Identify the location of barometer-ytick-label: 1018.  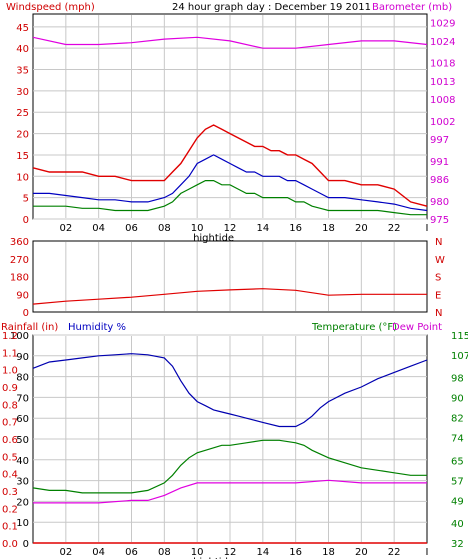
(442, 64).